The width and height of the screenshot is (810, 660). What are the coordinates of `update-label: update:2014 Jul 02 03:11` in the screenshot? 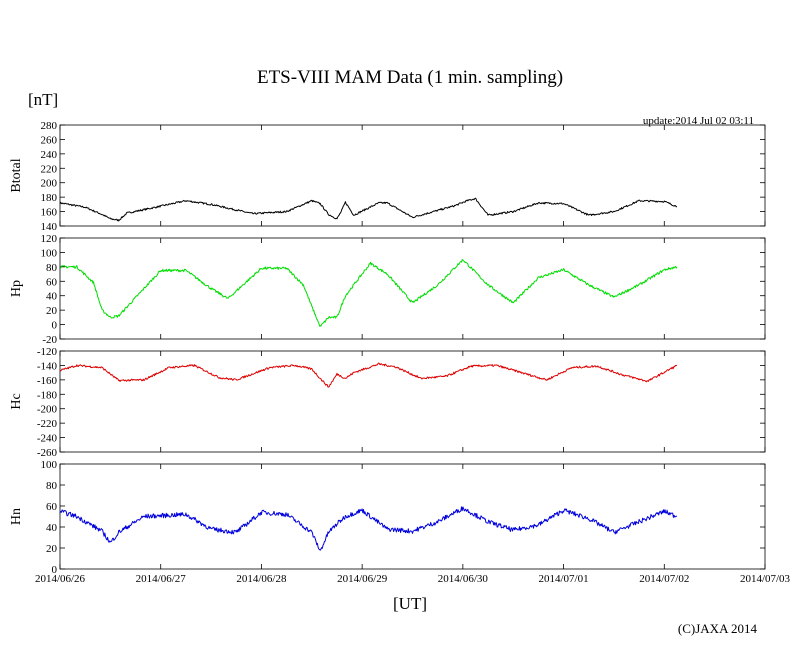 It's located at (698, 121).